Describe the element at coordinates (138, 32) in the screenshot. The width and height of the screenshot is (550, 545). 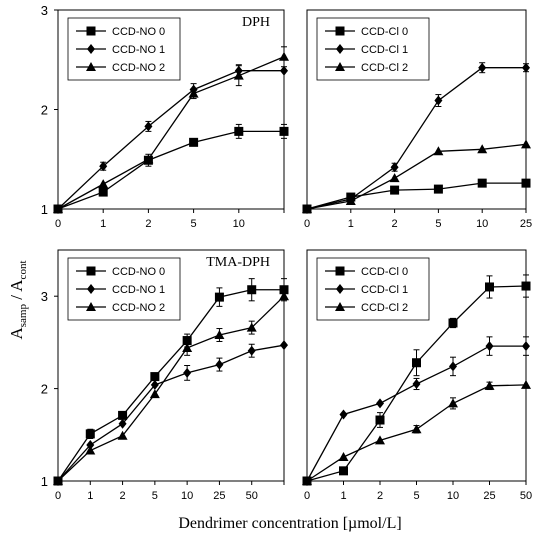
I see `legend-label: CCD-NO 0` at that location.